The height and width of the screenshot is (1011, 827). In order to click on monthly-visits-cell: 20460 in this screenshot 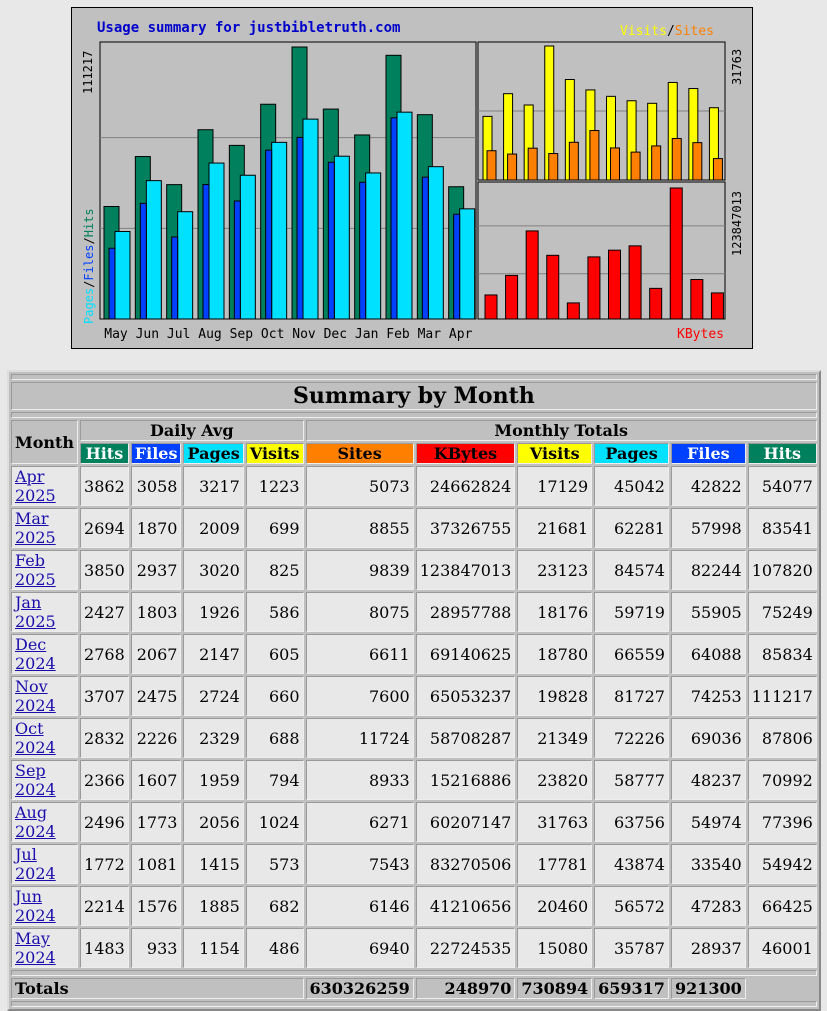, I will do `click(555, 906)`.